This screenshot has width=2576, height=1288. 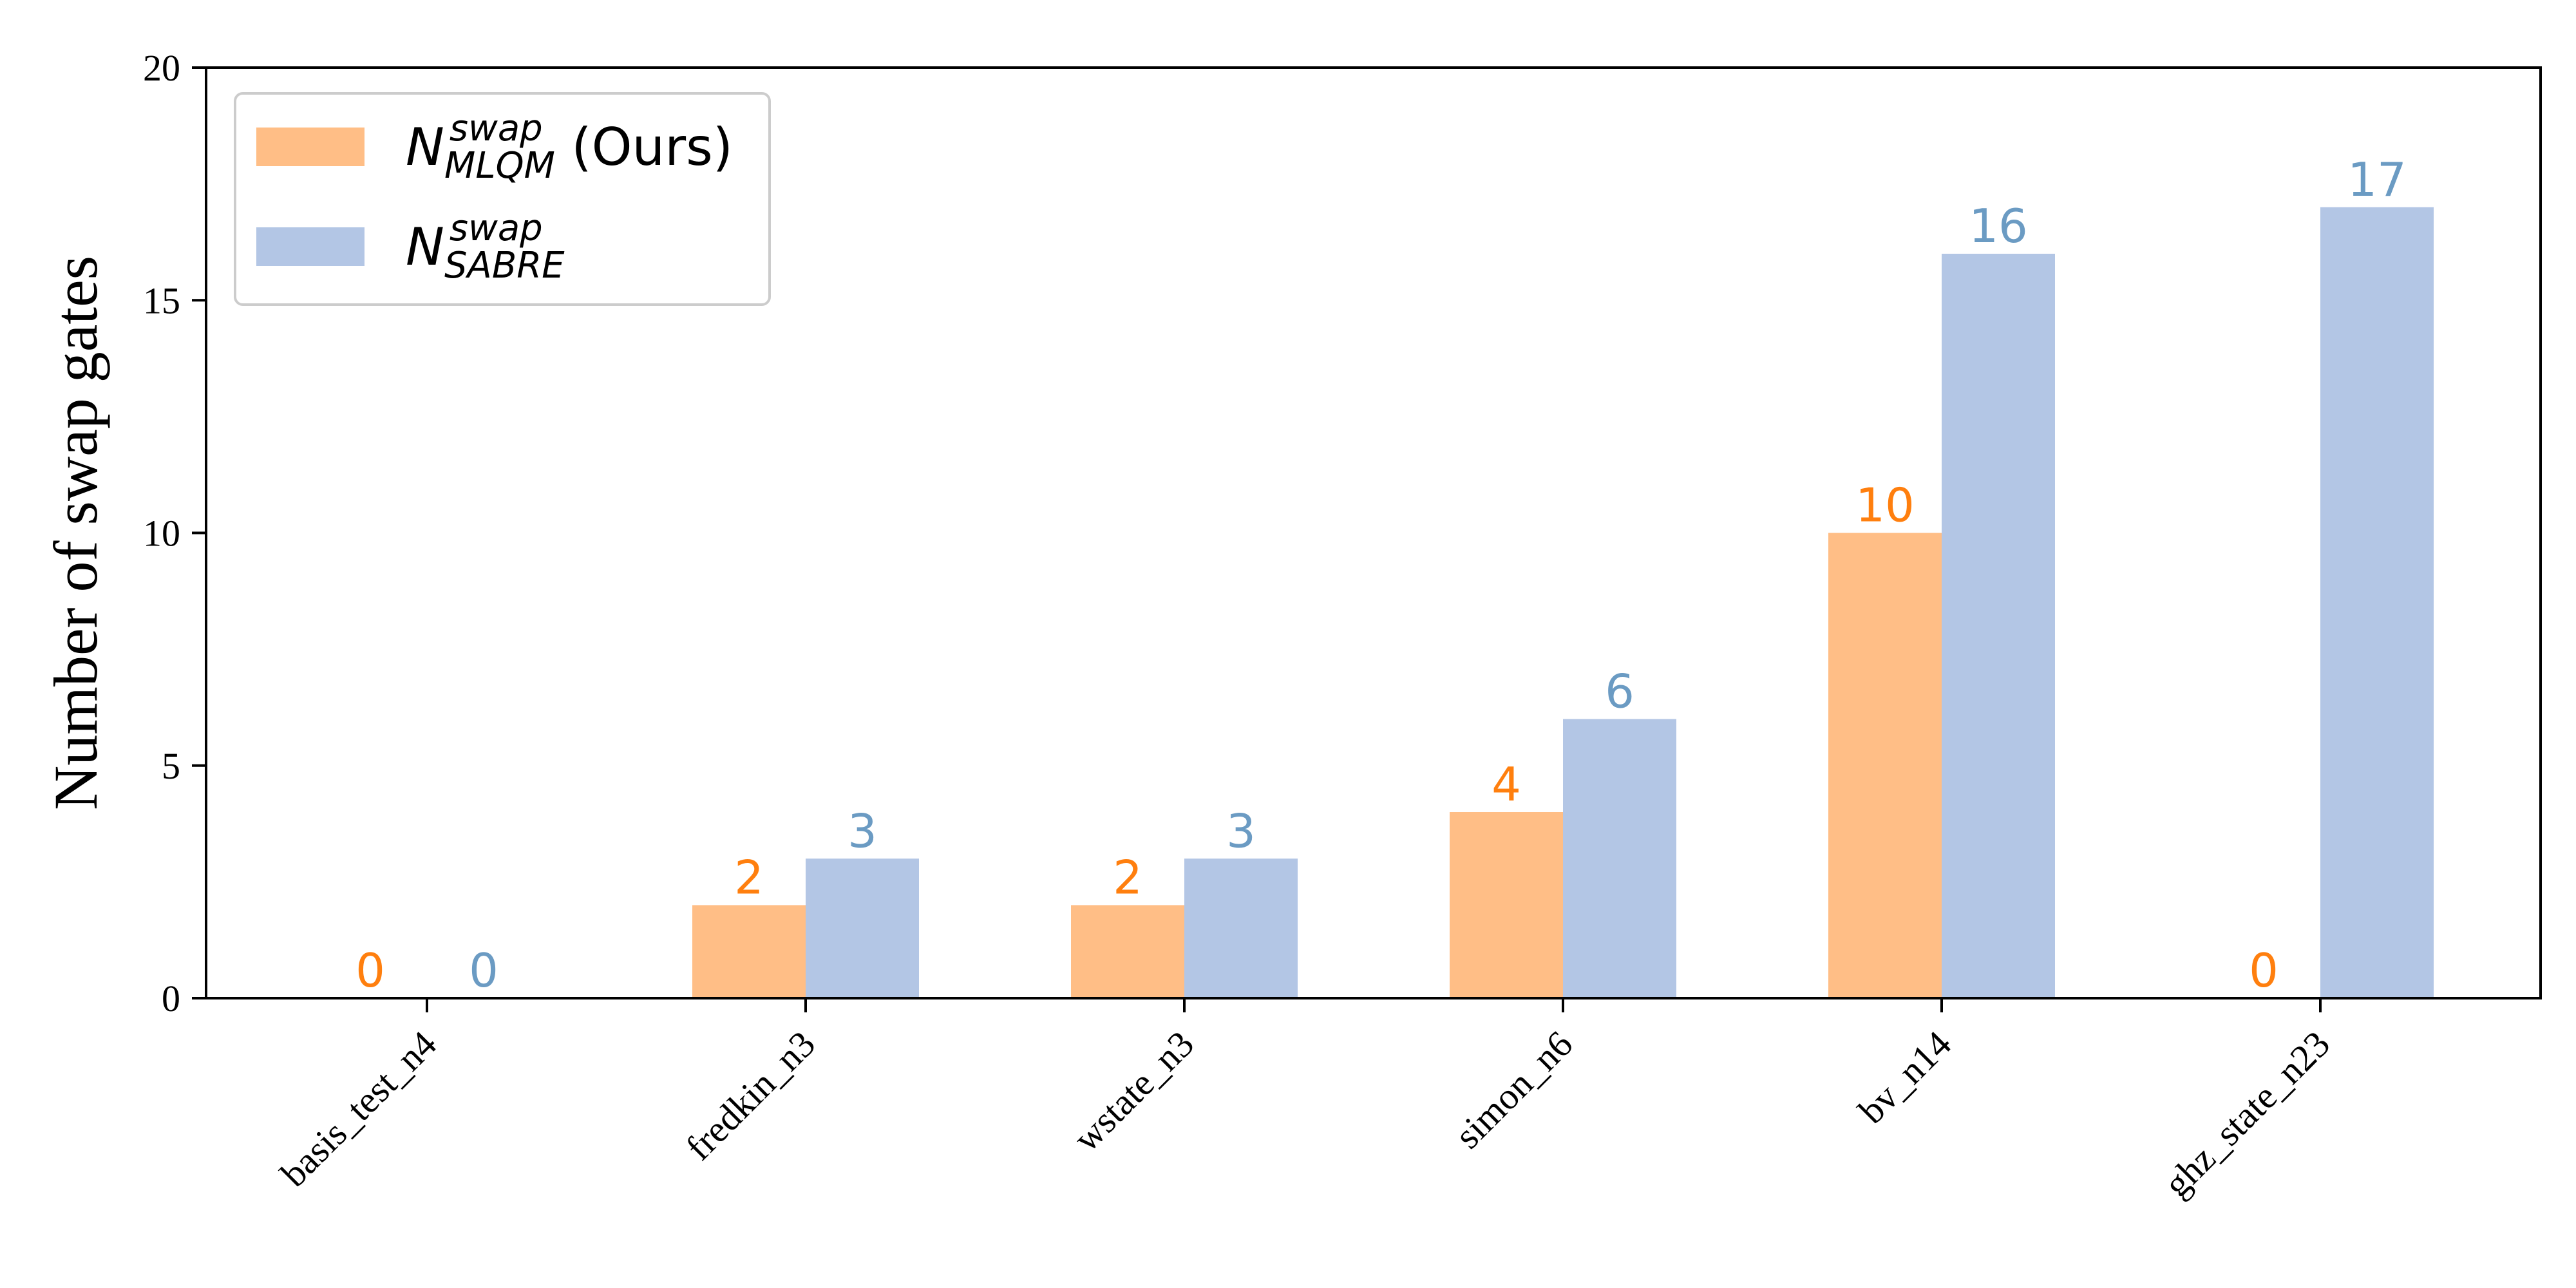 What do you see at coordinates (1127, 878) in the screenshot?
I see `data-label-mlqm-2: 2` at bounding box center [1127, 878].